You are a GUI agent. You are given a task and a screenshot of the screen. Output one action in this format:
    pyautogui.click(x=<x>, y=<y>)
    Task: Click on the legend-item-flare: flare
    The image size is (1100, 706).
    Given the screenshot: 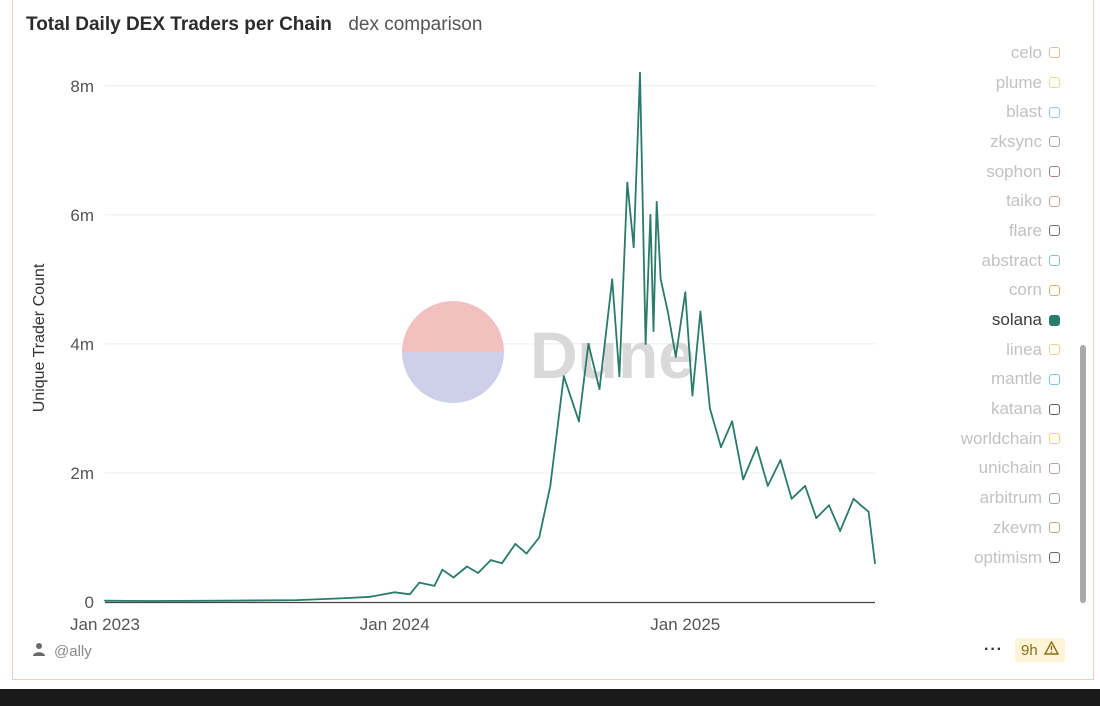 What is the action you would take?
    pyautogui.click(x=1000, y=231)
    